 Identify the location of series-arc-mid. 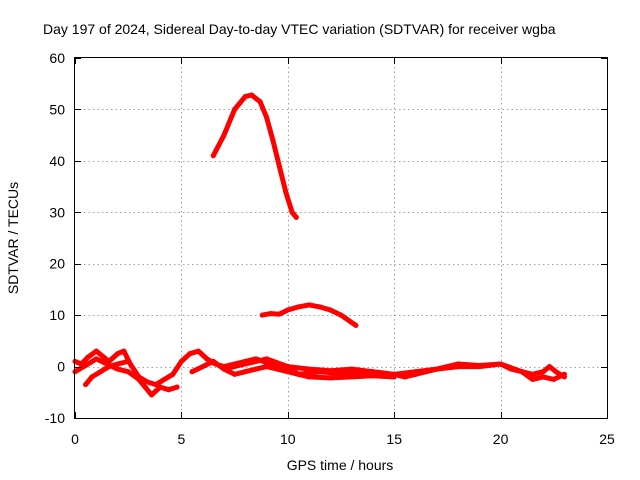
(309, 315).